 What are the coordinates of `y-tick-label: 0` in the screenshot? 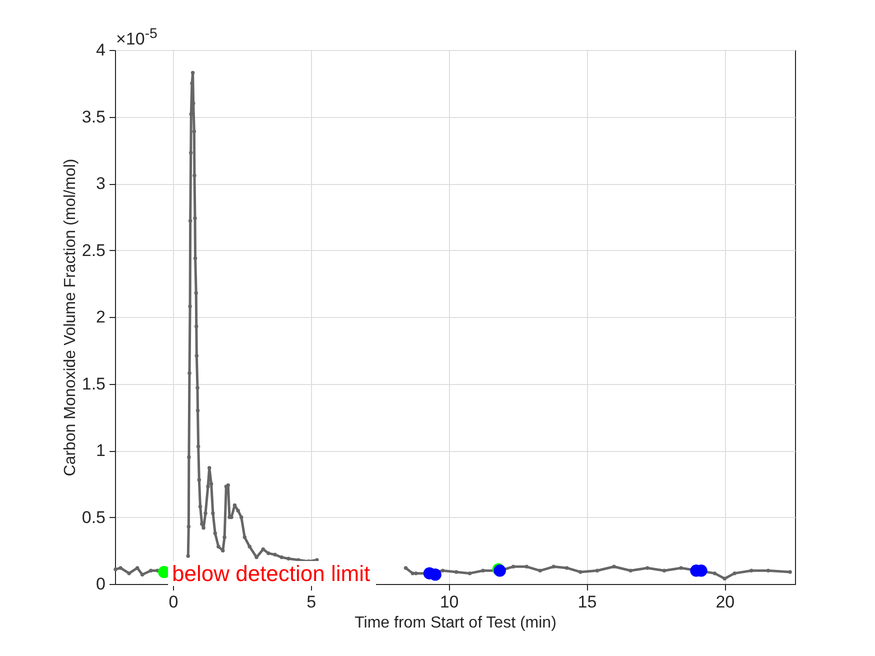 It's located at (101, 584).